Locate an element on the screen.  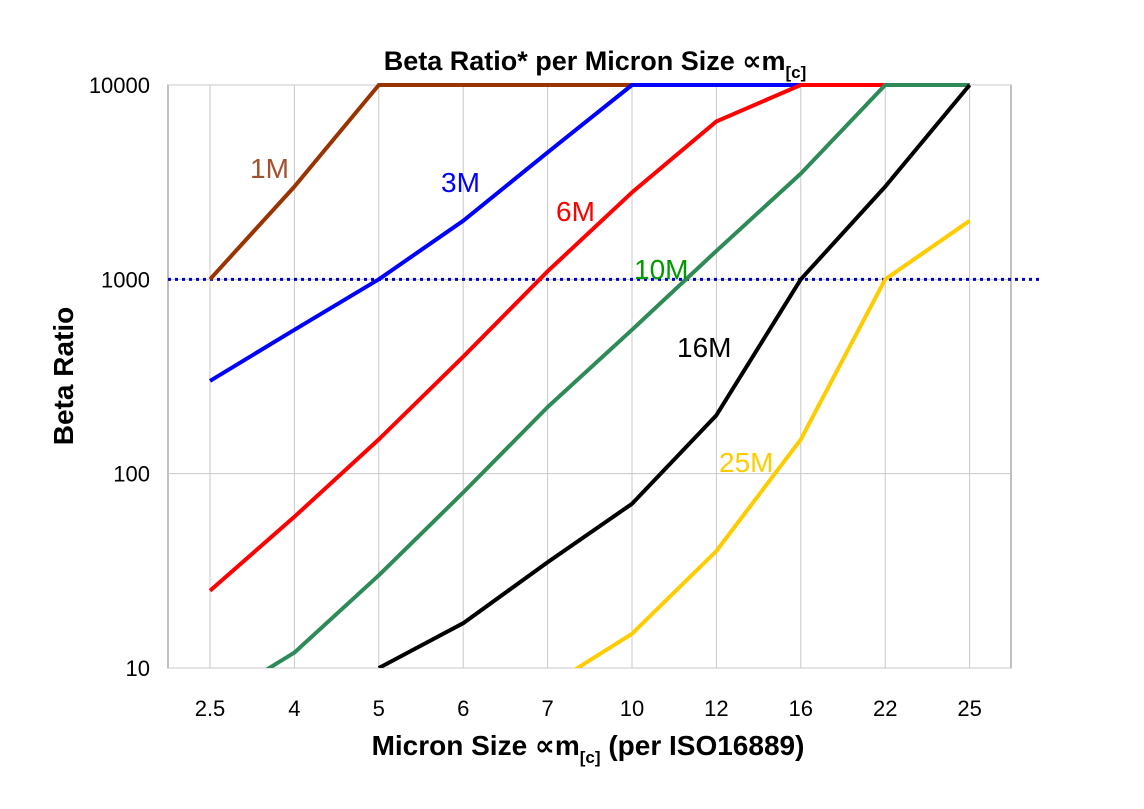
x-tick-label: 4 is located at coordinates (294, 708).